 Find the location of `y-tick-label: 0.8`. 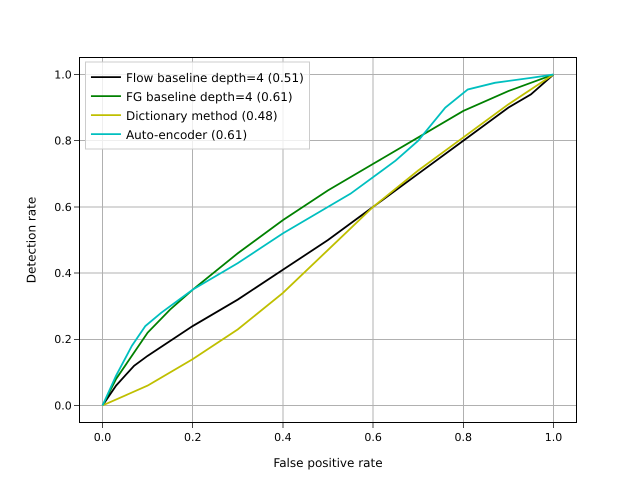

y-tick-label: 0.8 is located at coordinates (63, 141).